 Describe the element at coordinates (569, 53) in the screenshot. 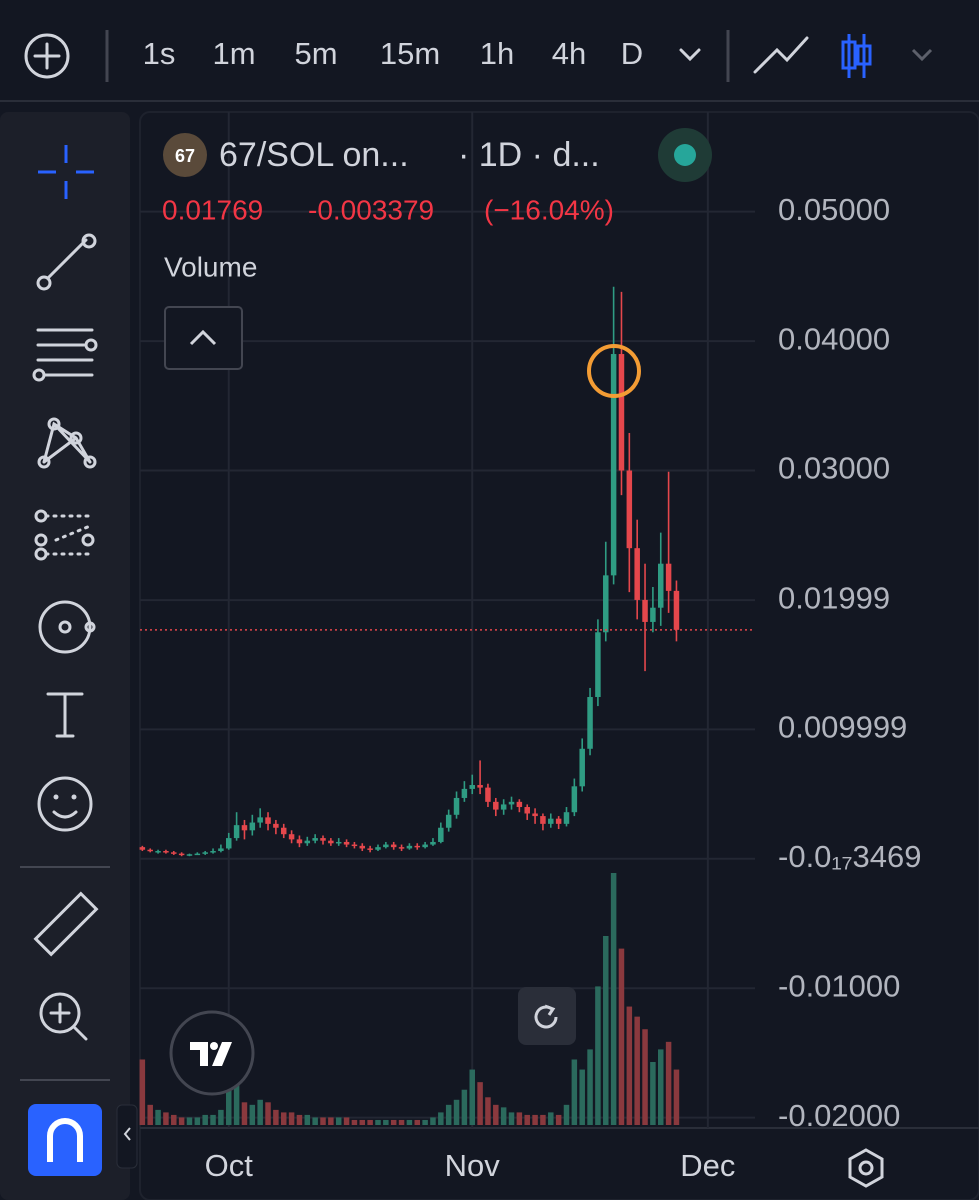

I see `interval-button: 4h` at that location.